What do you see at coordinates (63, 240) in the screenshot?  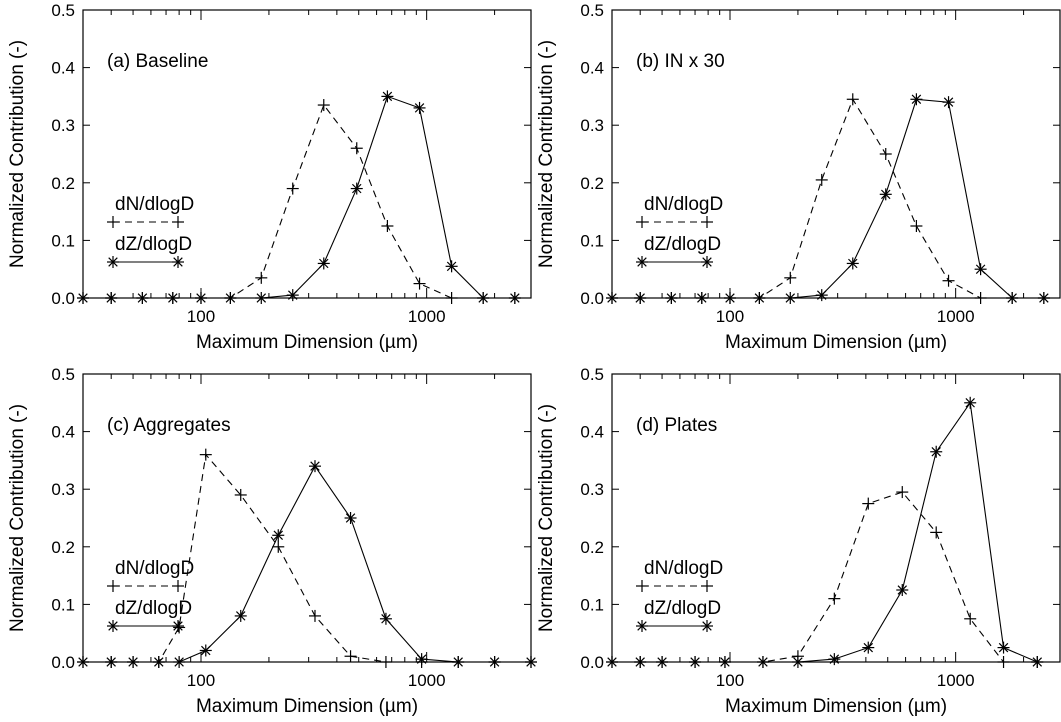 I see `y-tick-label: 0.1` at bounding box center [63, 240].